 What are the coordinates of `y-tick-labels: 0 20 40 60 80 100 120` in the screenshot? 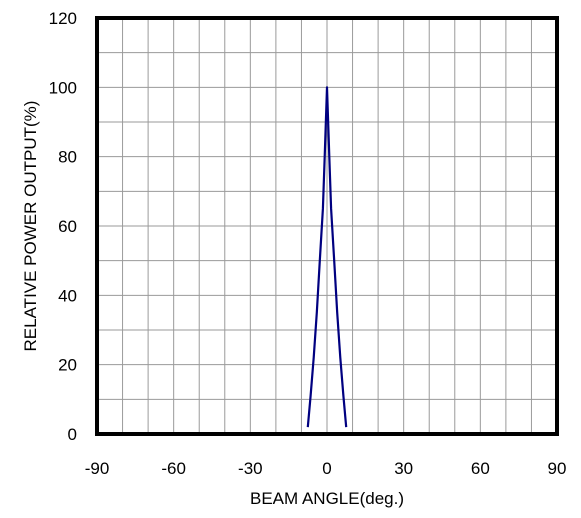 It's located at (63, 226).